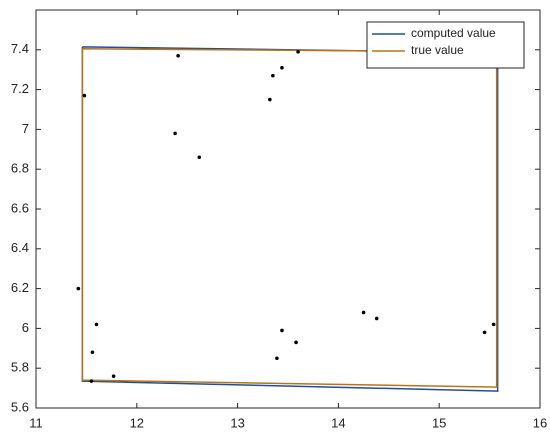 The height and width of the screenshot is (435, 550). What do you see at coordinates (20, 88) in the screenshot?
I see `y-tick-label: 7.2` at bounding box center [20, 88].